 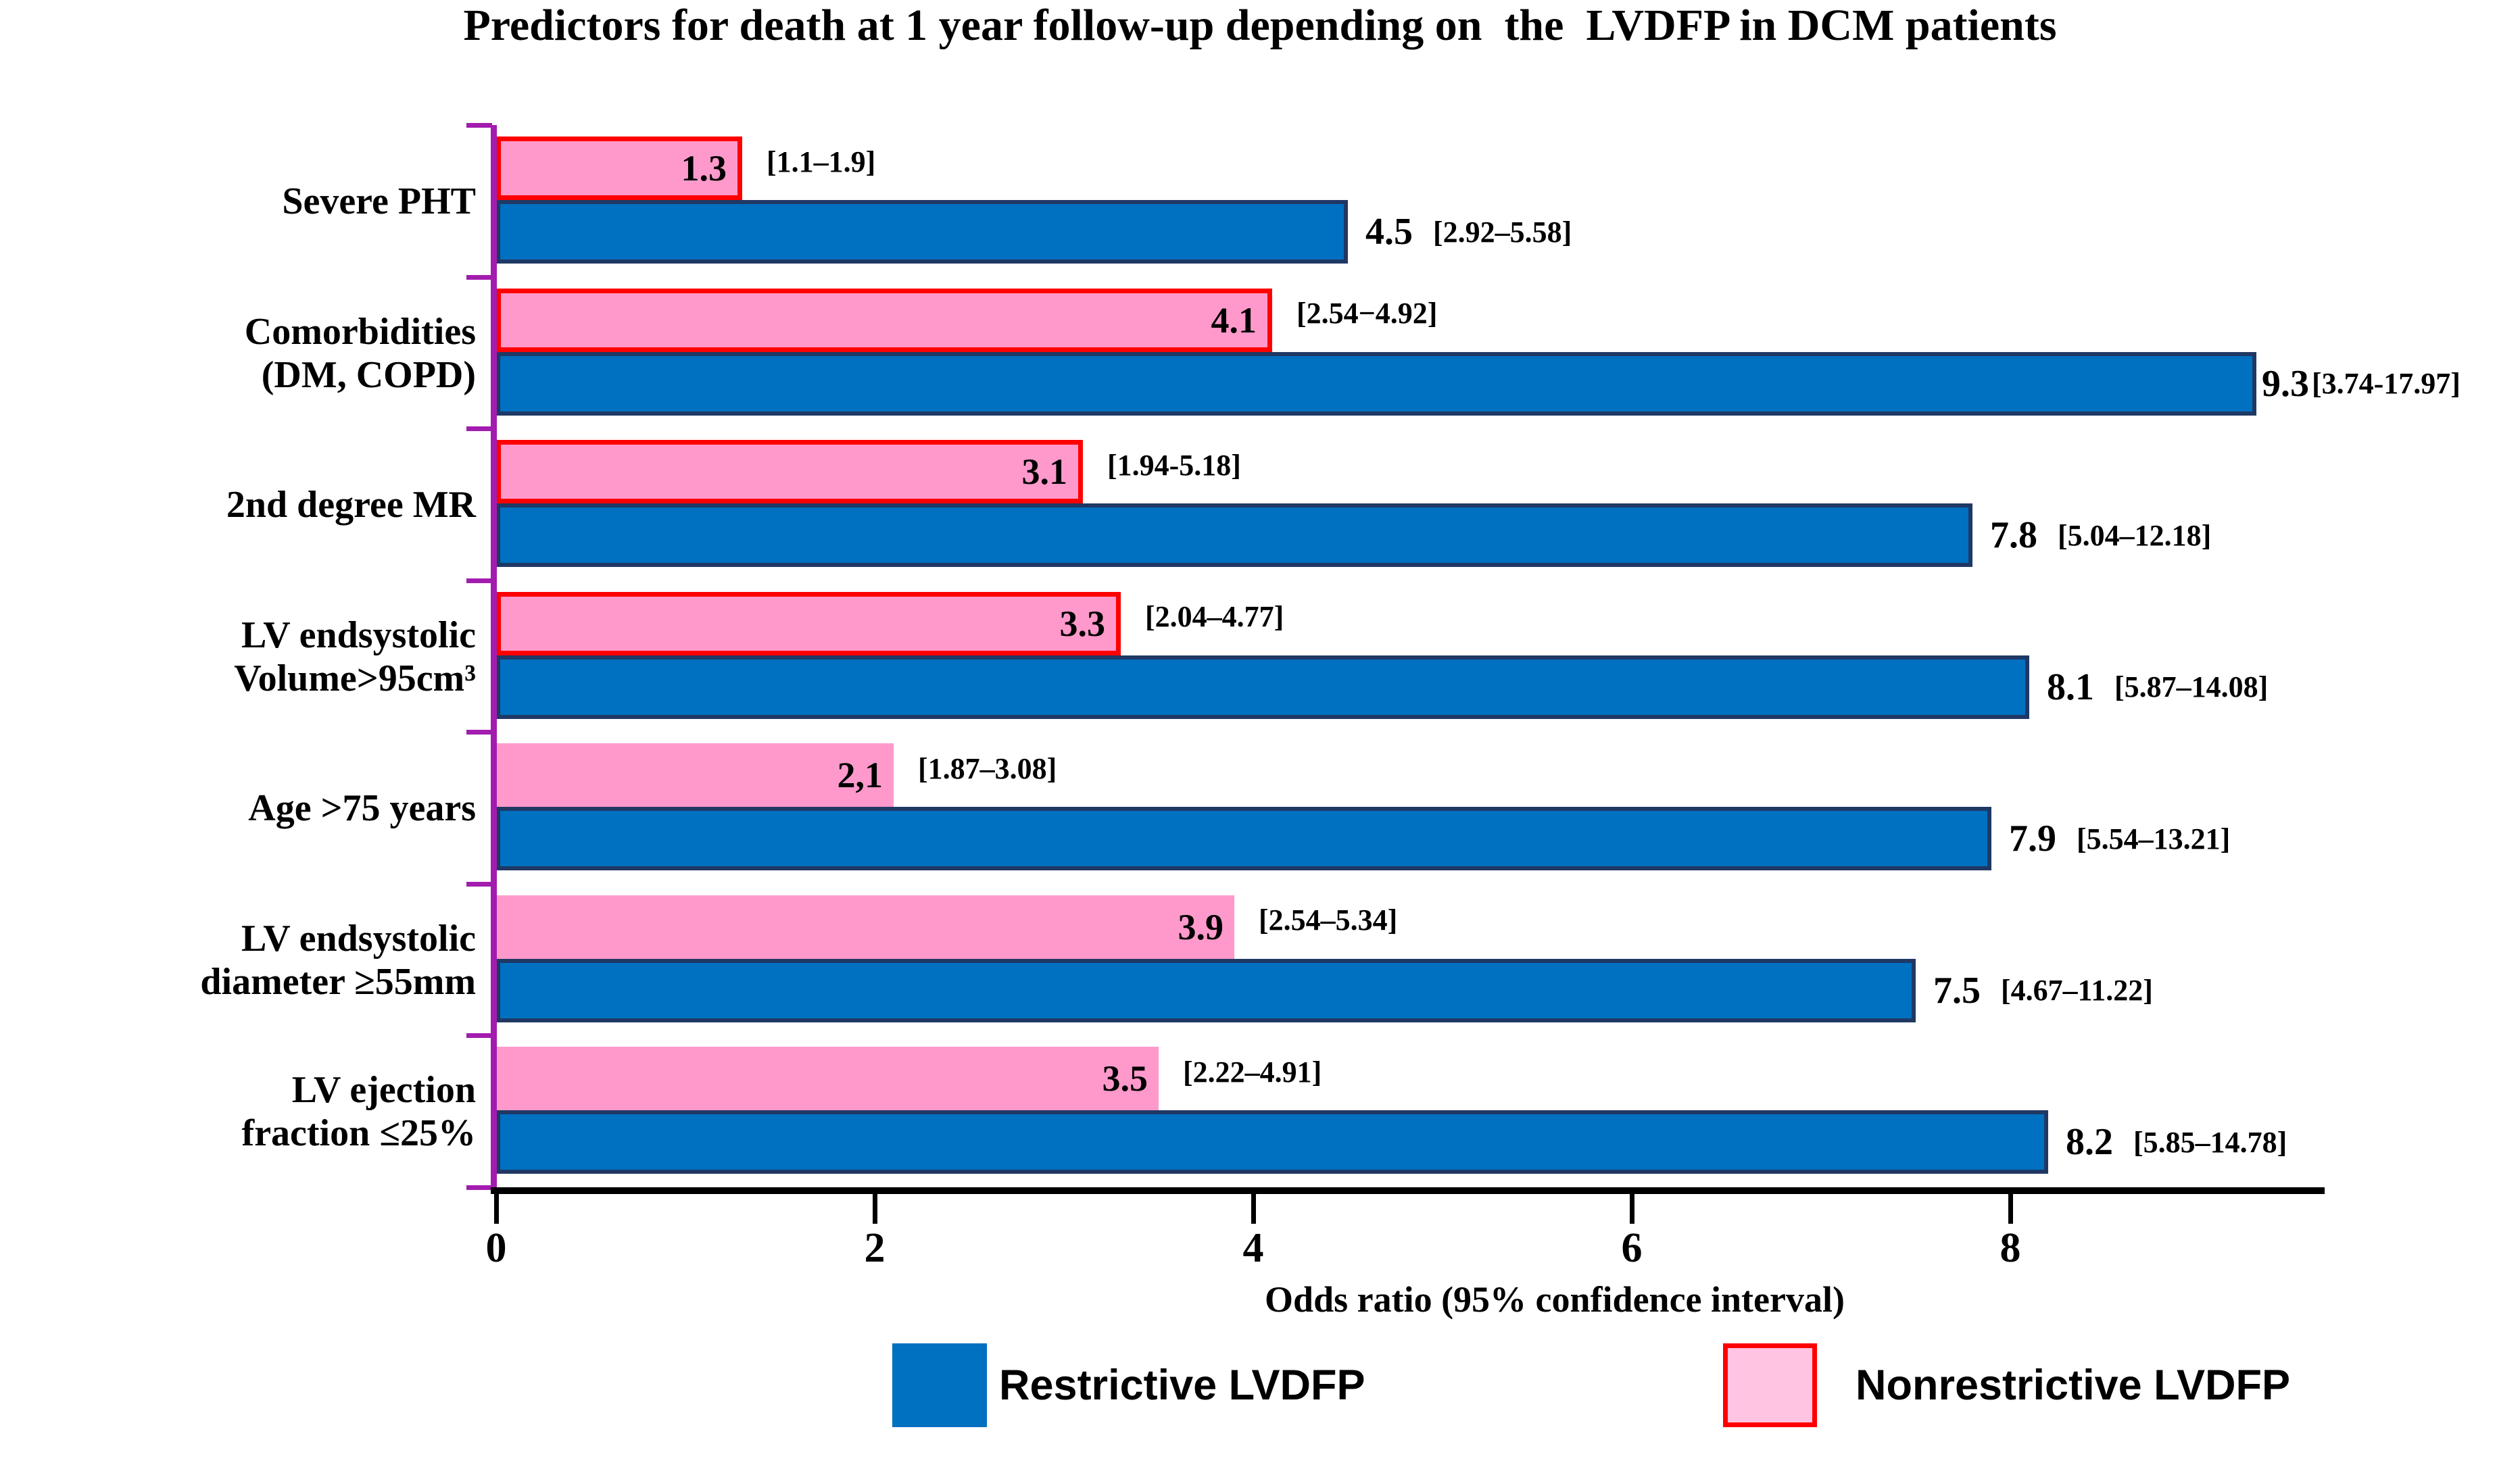 What do you see at coordinates (1632, 1248) in the screenshot?
I see `x-tick-label: 6` at bounding box center [1632, 1248].